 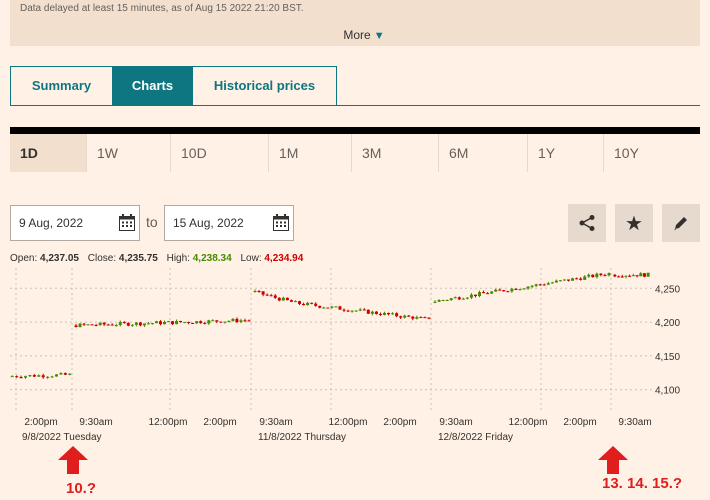 I want to click on range-1w: 1W, so click(x=129, y=153).